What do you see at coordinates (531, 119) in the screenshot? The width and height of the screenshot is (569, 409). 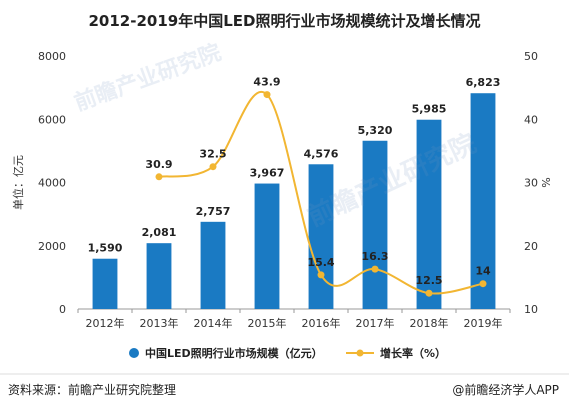 I see `y-right-tick-label: 40` at bounding box center [531, 119].